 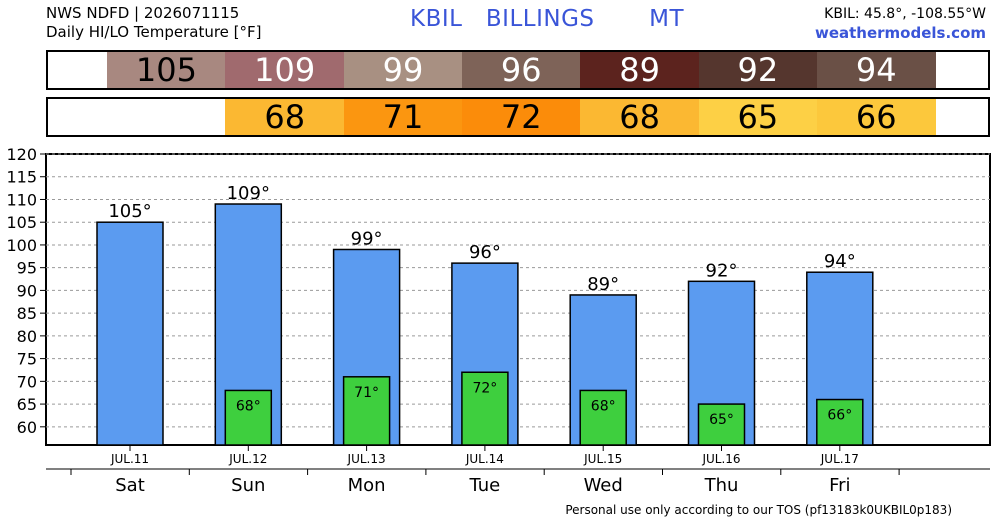 I want to click on low-temp-label: 72°, so click(x=484, y=388).